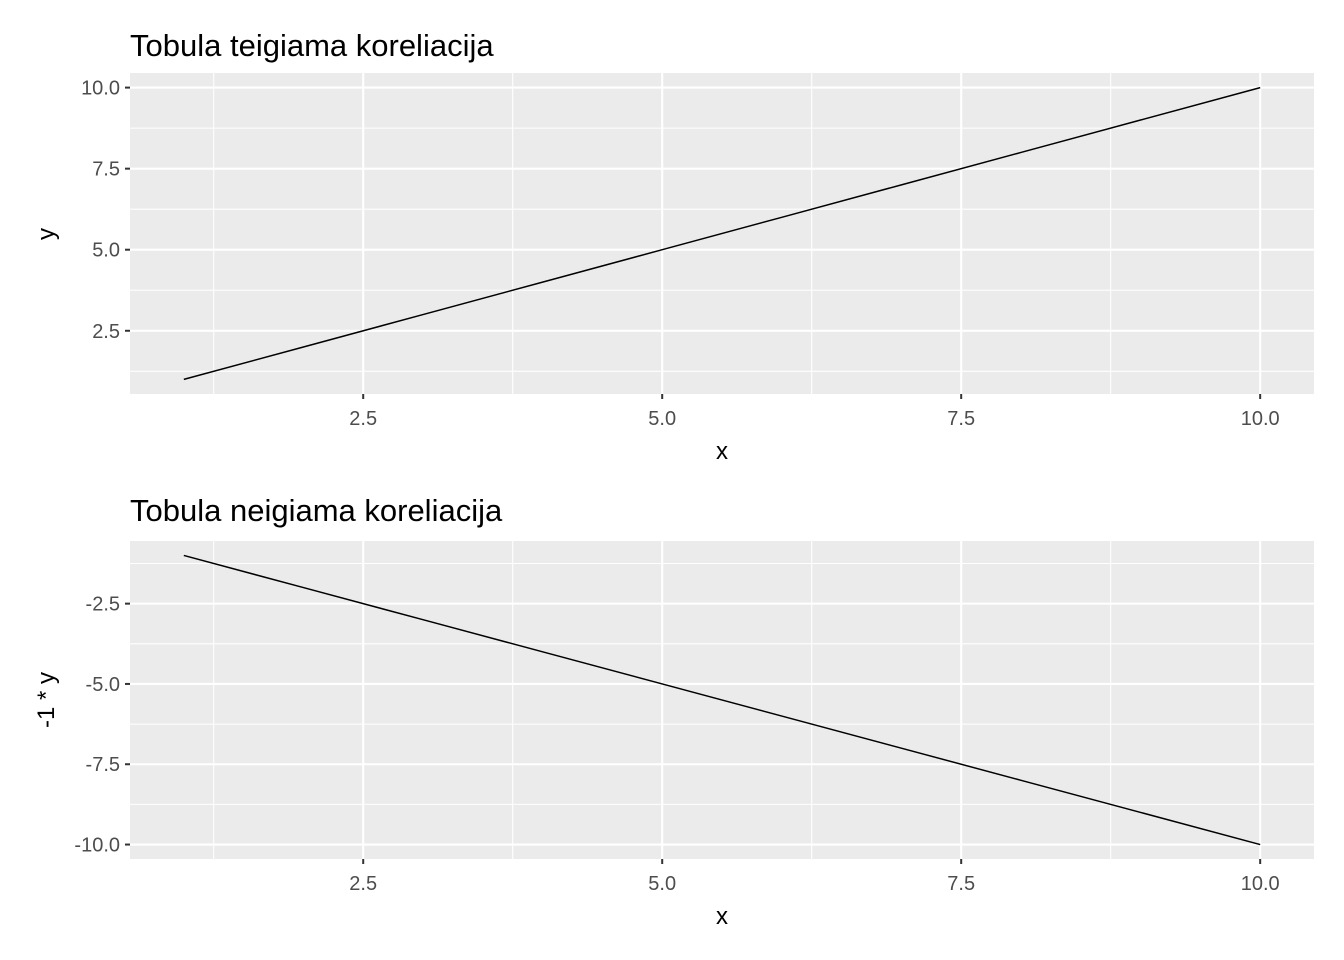 The height and width of the screenshot is (960, 1344). What do you see at coordinates (106, 332) in the screenshot?
I see `y-tick-label: 2.5` at bounding box center [106, 332].